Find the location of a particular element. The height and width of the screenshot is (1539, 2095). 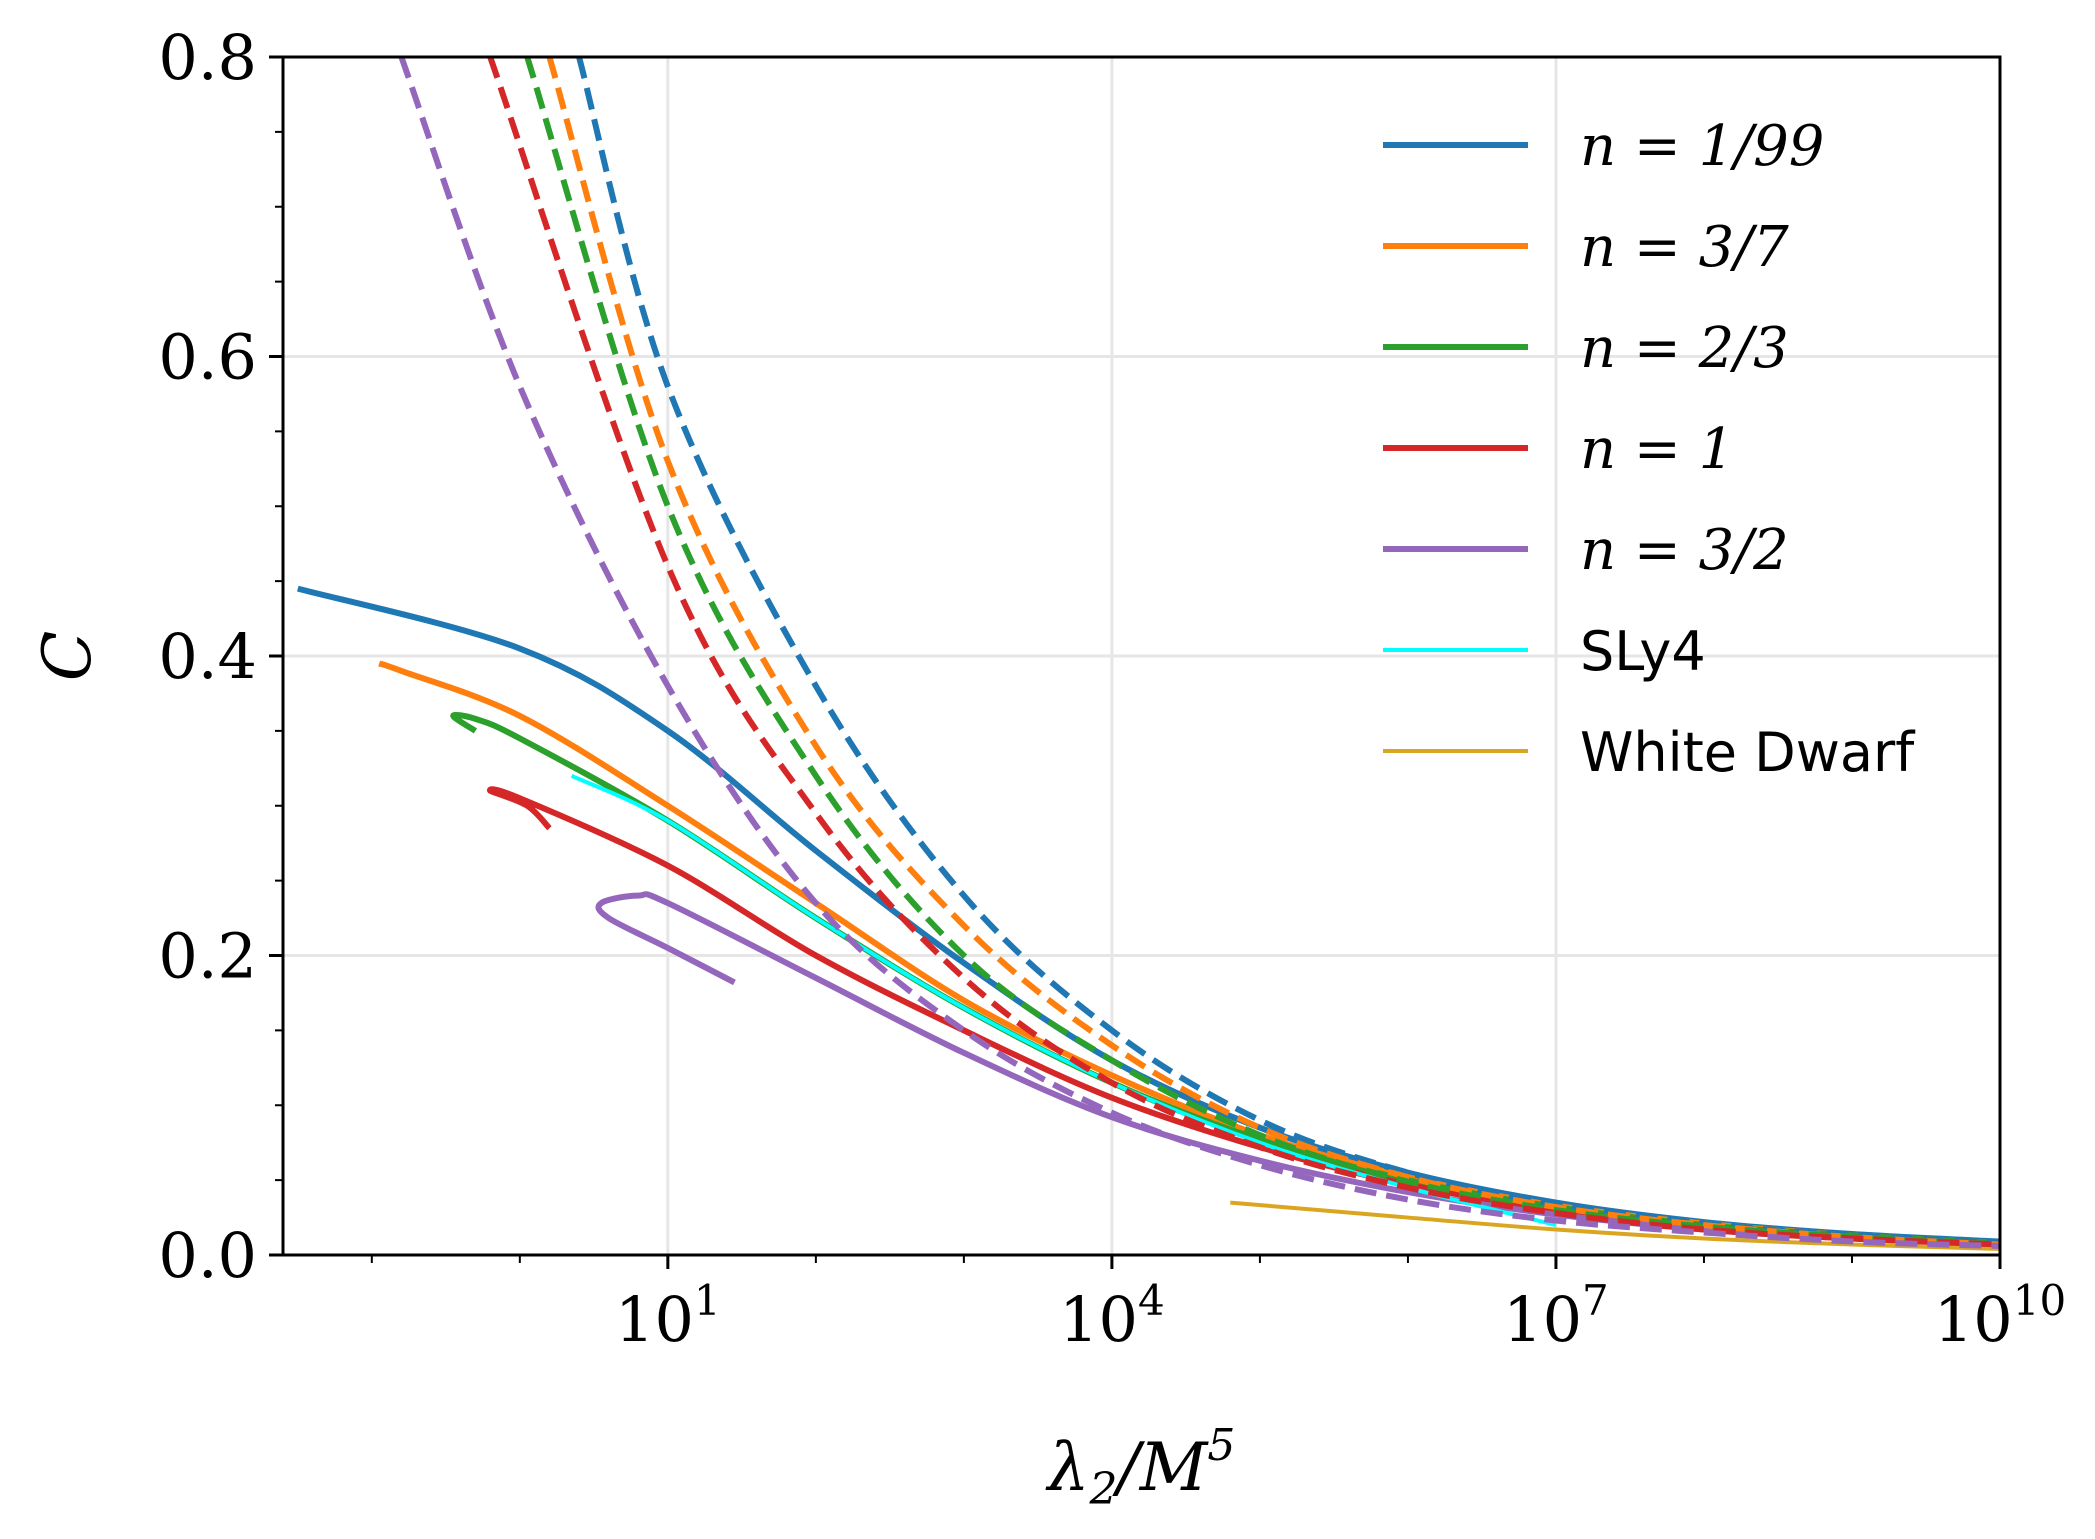

series-sly4 is located at coordinates (1063, 1000).